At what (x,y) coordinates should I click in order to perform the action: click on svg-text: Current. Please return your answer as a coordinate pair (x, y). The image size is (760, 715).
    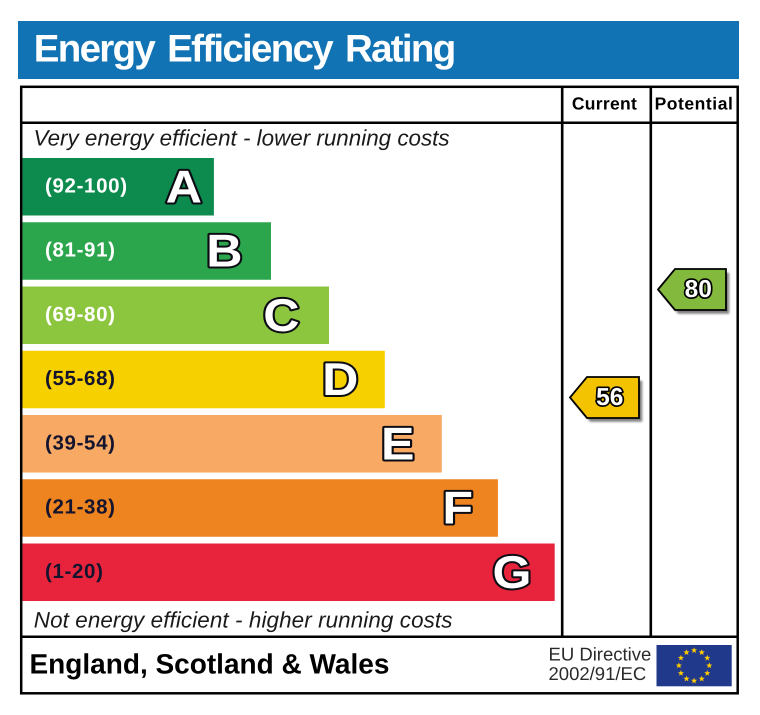
    Looking at the image, I should click on (604, 104).